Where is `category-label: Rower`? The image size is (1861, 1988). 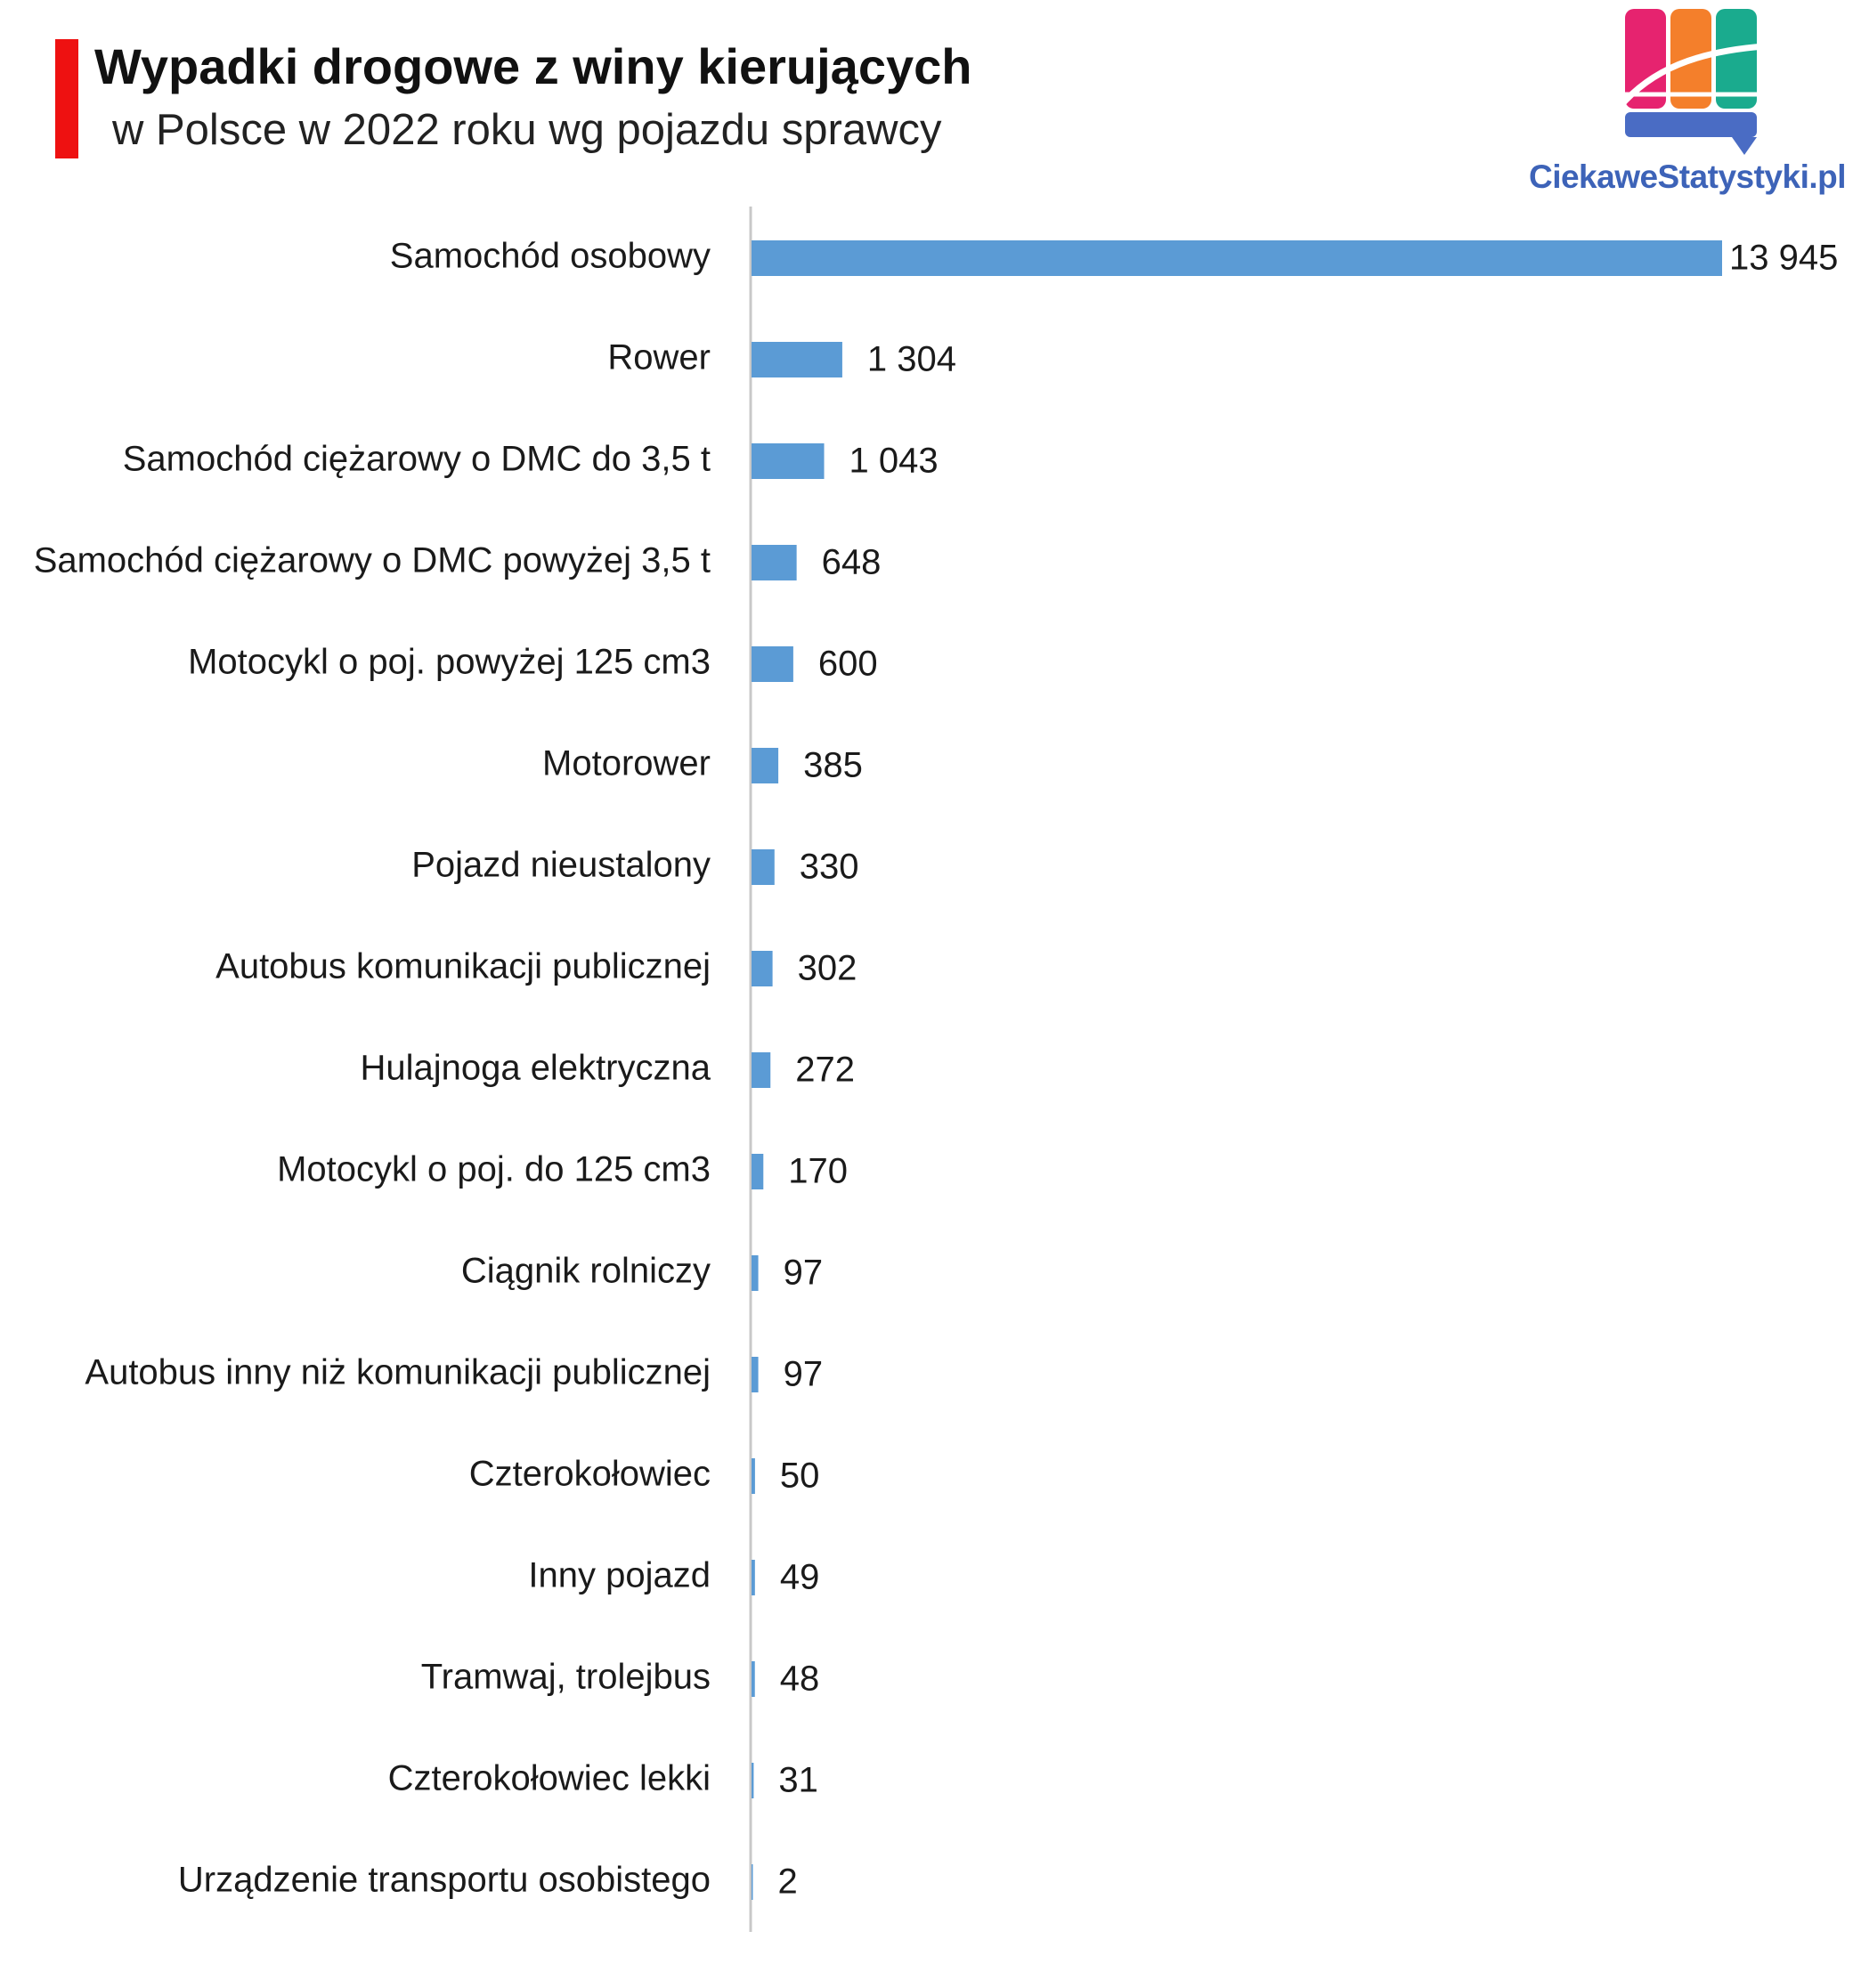 category-label: Rower is located at coordinates (659, 357).